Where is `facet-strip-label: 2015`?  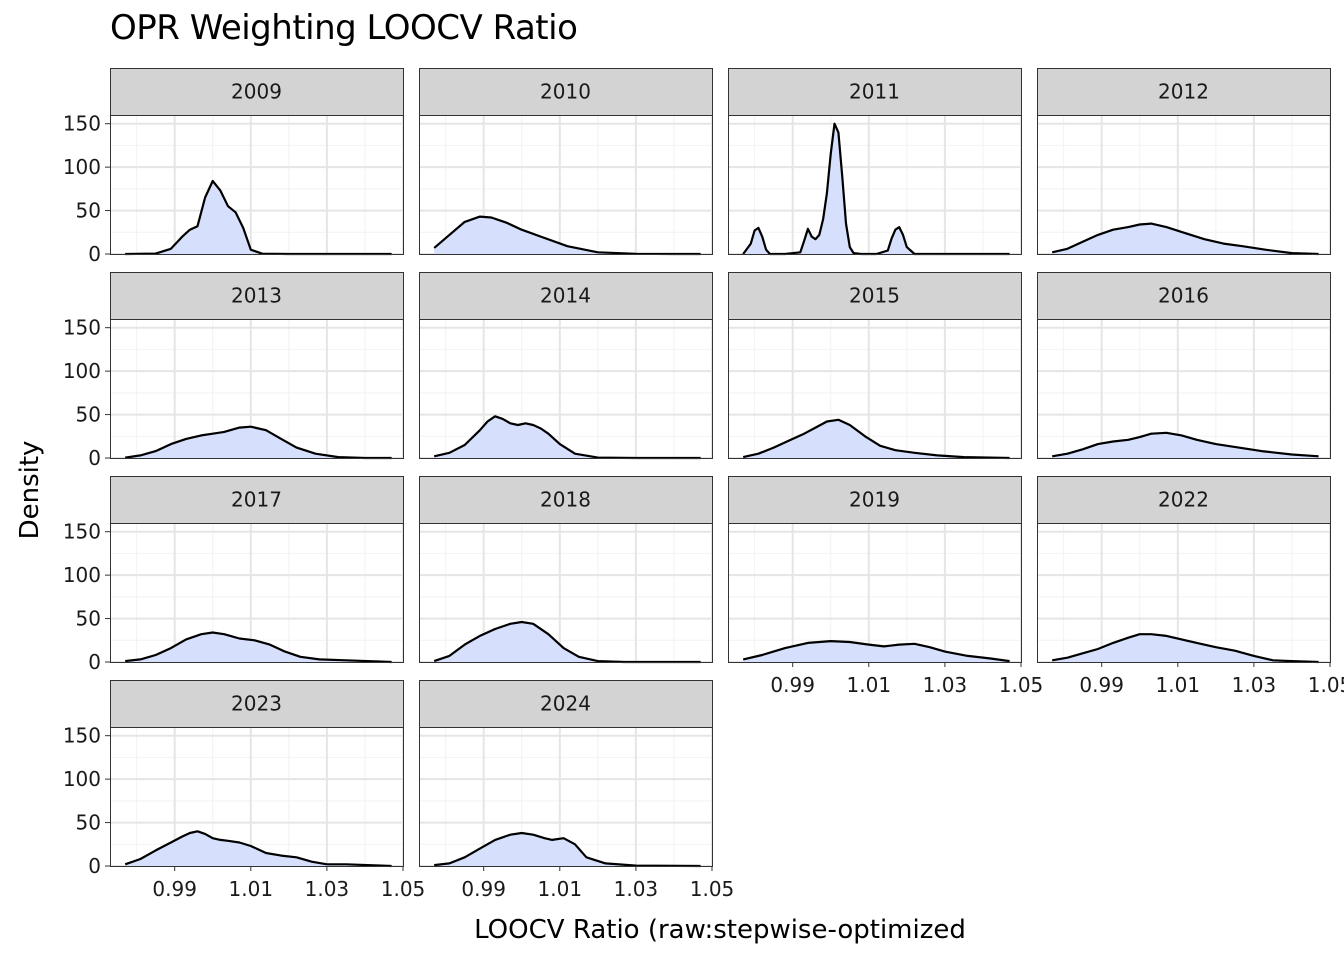
facet-strip-label: 2015 is located at coordinates (874, 296).